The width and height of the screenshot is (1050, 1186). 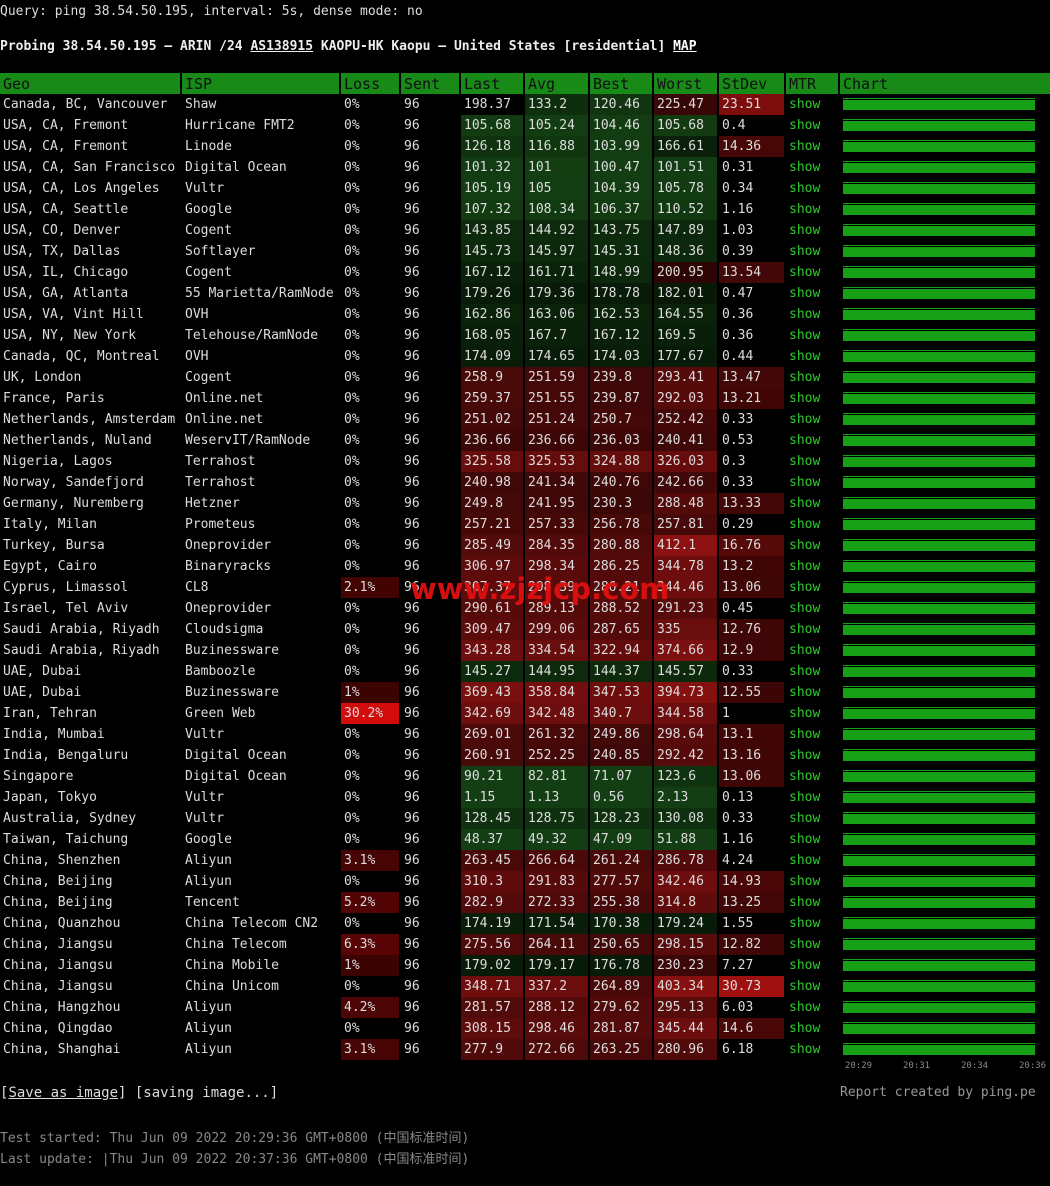 What do you see at coordinates (621, 965) in the screenshot?
I see `best: 176.78` at bounding box center [621, 965].